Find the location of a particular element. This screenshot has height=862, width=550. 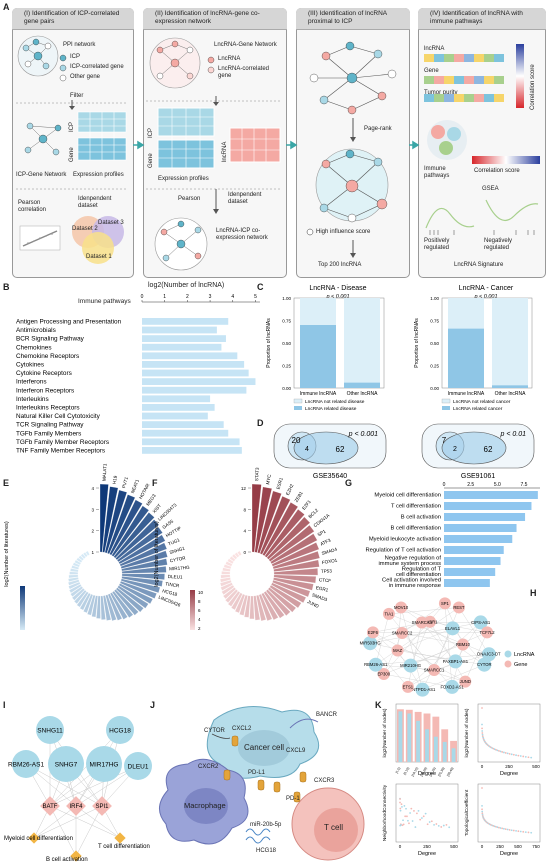

i-lncrna-label: HCG18 is located at coordinates (120, 731).